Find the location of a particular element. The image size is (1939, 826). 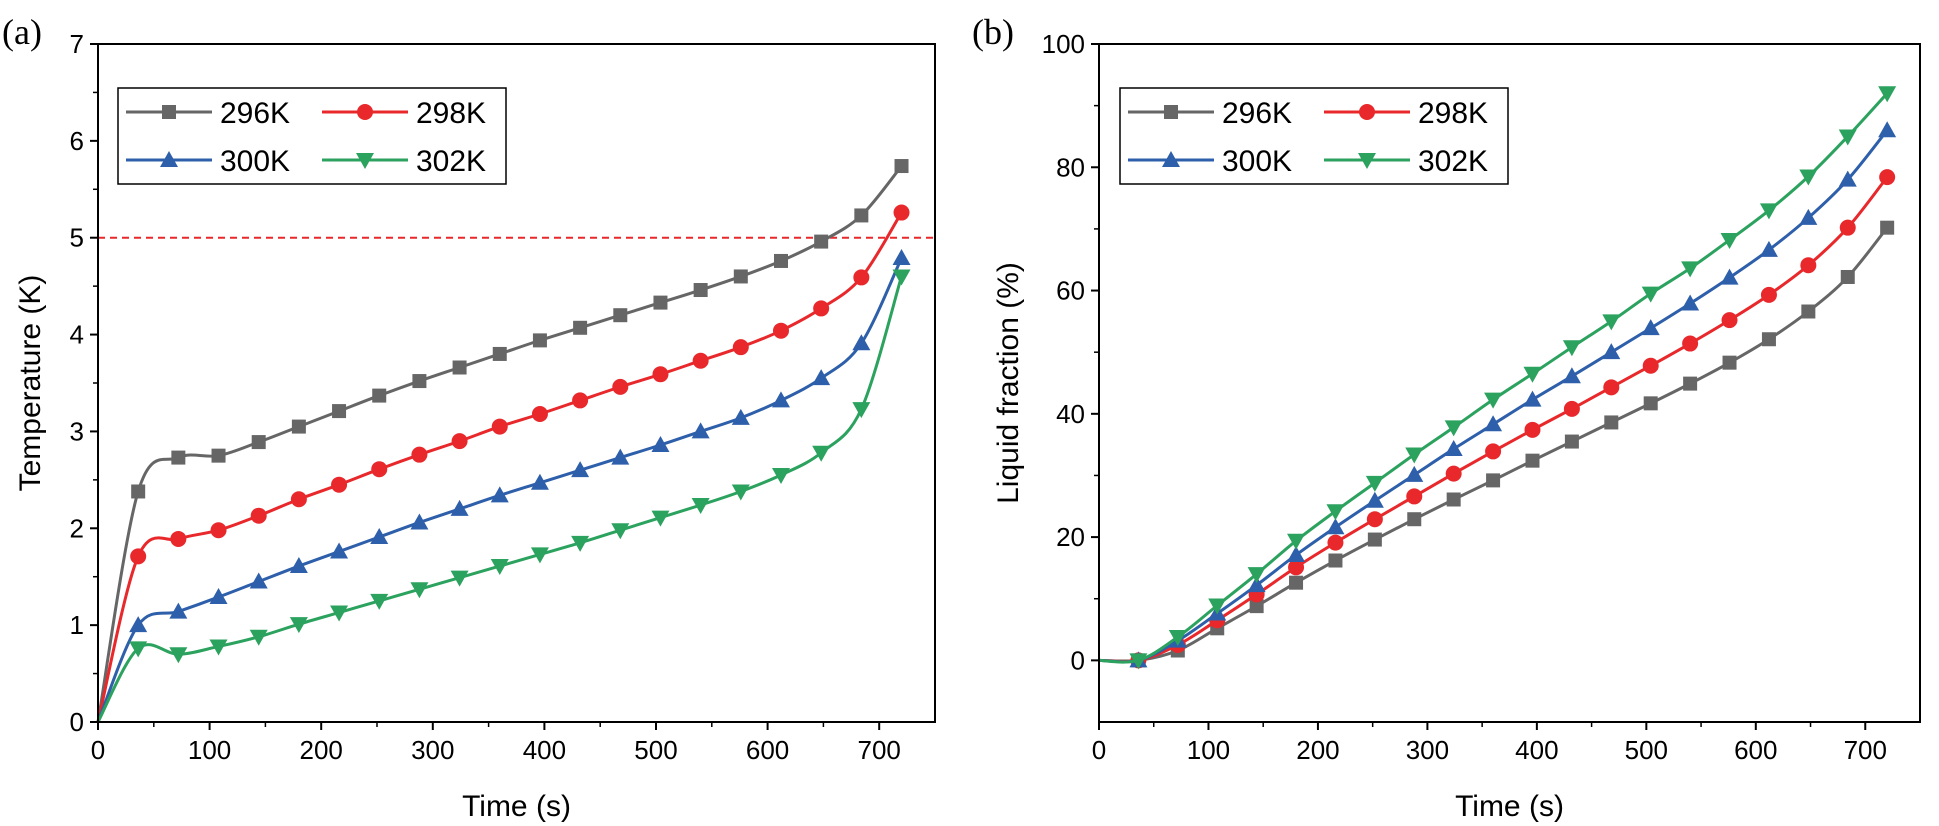

legend-label: 300K is located at coordinates (1257, 161).